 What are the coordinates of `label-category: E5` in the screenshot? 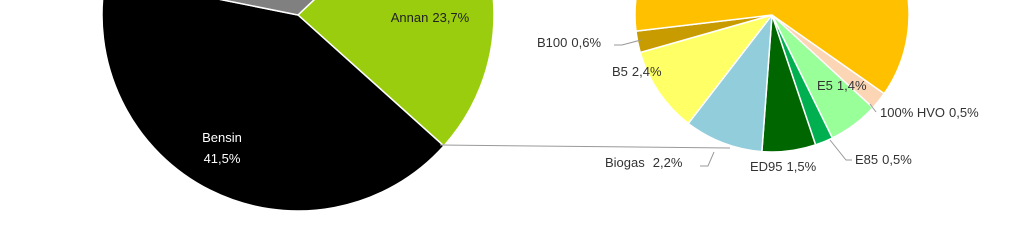 It's located at (825, 85).